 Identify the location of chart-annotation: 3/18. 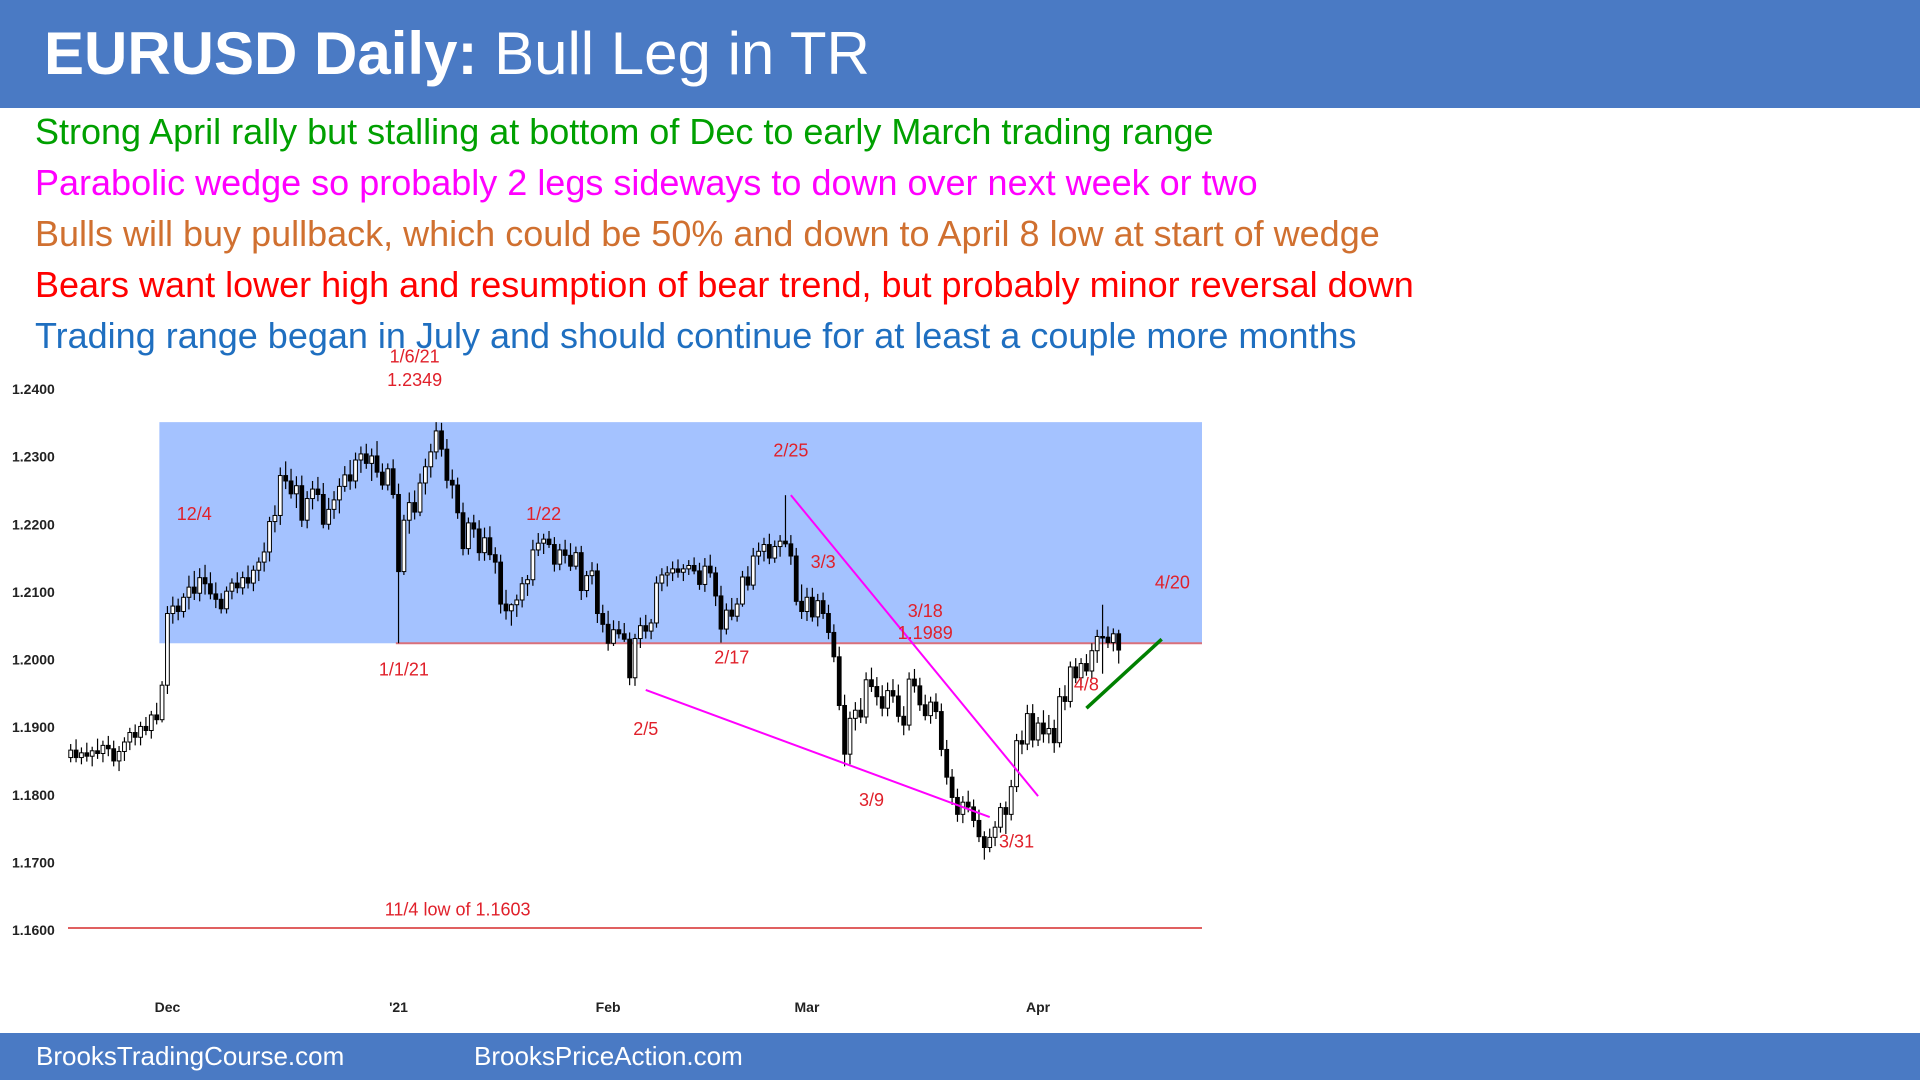
(925, 611).